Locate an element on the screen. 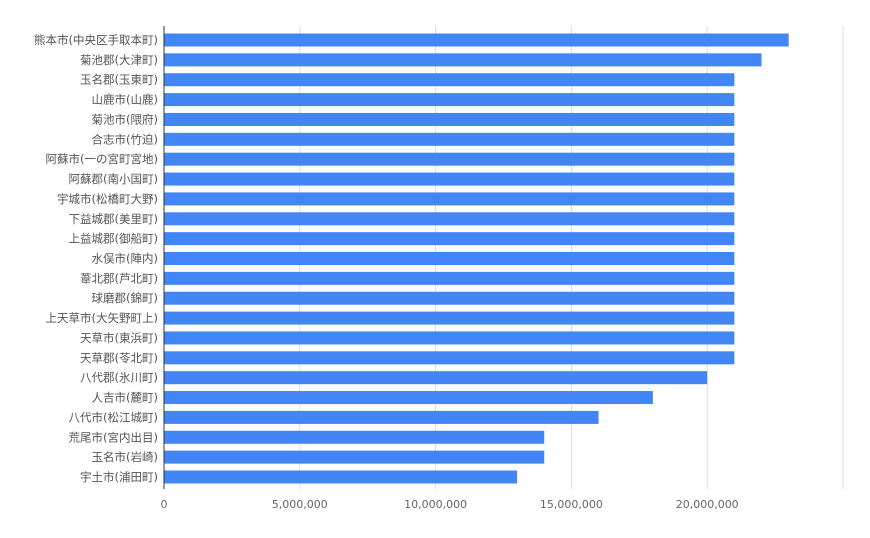 The width and height of the screenshot is (870, 538). x-tick-label: 10,000,000 is located at coordinates (435, 504).